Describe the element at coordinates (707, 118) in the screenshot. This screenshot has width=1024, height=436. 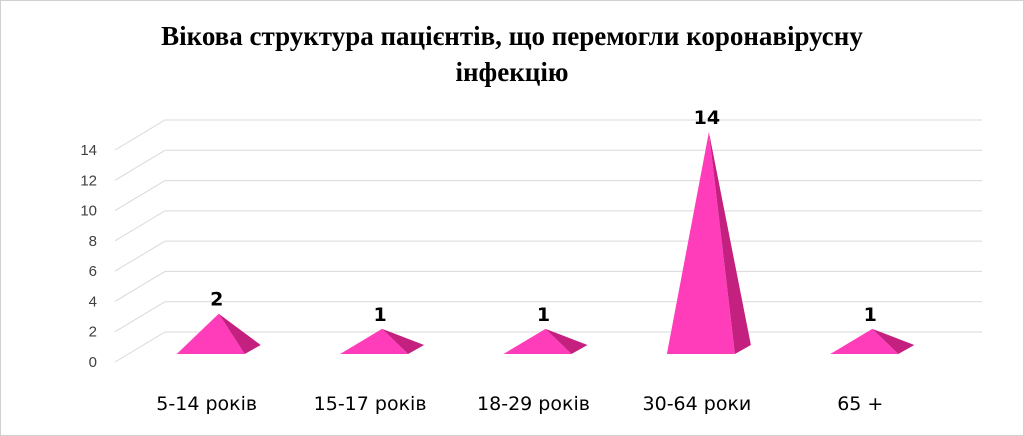
I see `data-label: 14` at that location.